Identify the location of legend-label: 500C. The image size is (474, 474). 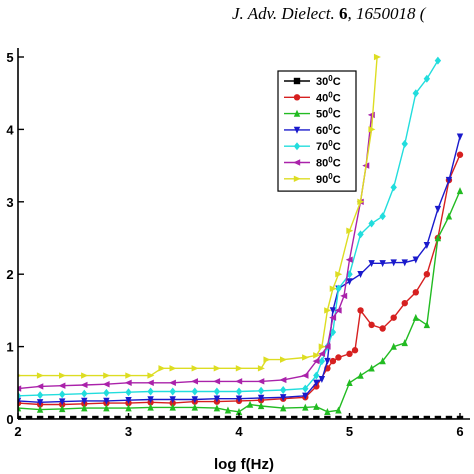
(328, 114).